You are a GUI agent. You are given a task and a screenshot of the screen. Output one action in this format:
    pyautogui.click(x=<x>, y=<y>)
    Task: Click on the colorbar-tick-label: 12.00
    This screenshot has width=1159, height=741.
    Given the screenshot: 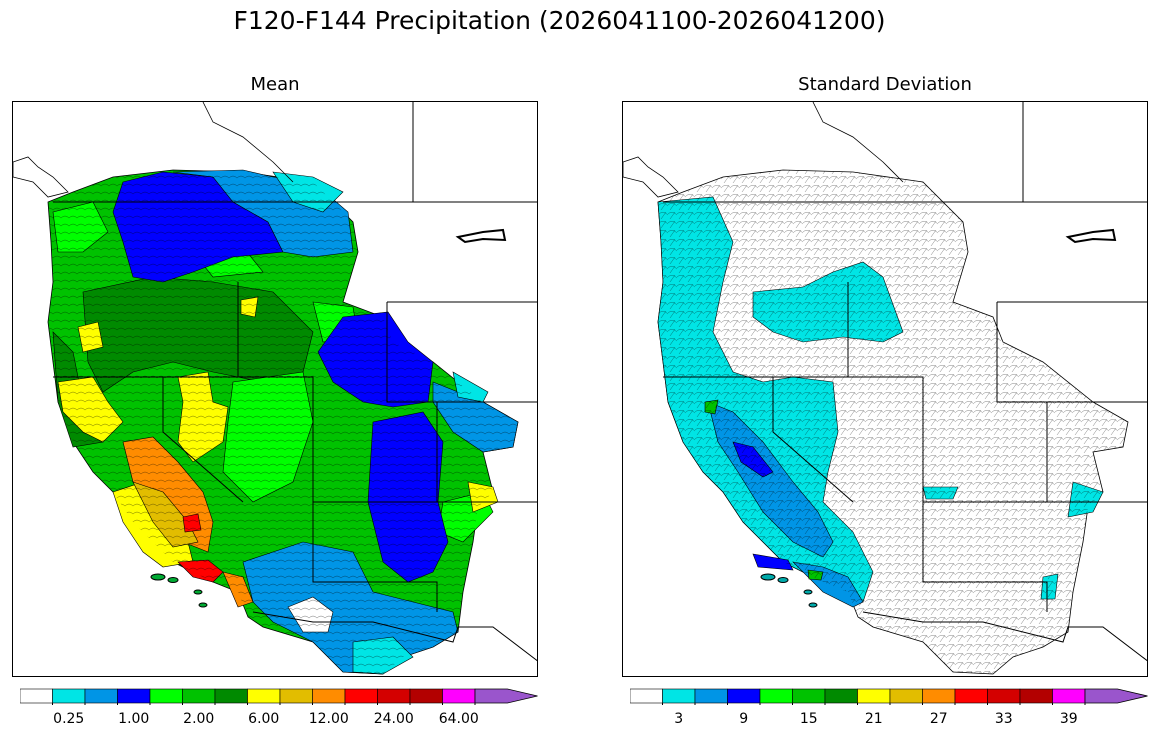 What is the action you would take?
    pyautogui.click(x=328, y=719)
    